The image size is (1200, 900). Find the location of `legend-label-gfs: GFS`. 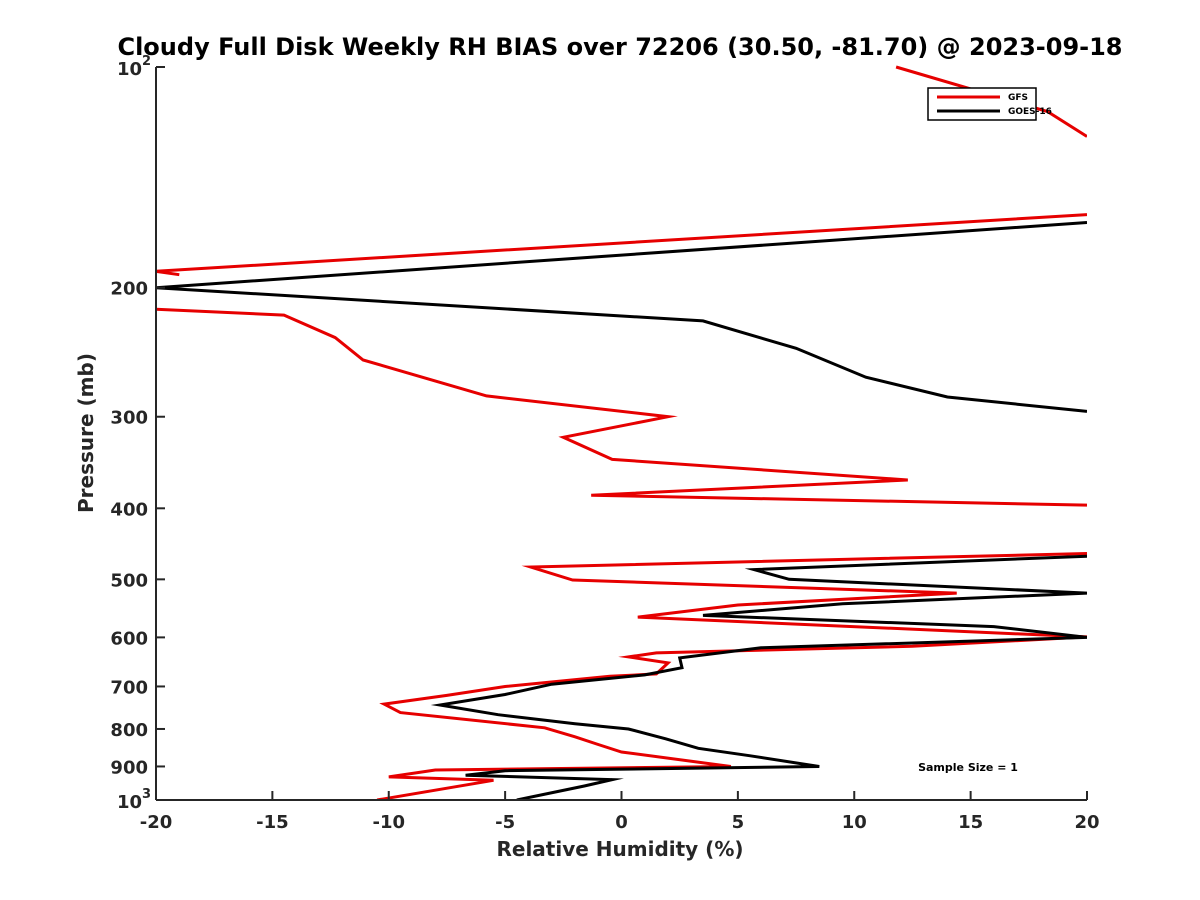

legend-label-gfs: GFS is located at coordinates (1018, 98).